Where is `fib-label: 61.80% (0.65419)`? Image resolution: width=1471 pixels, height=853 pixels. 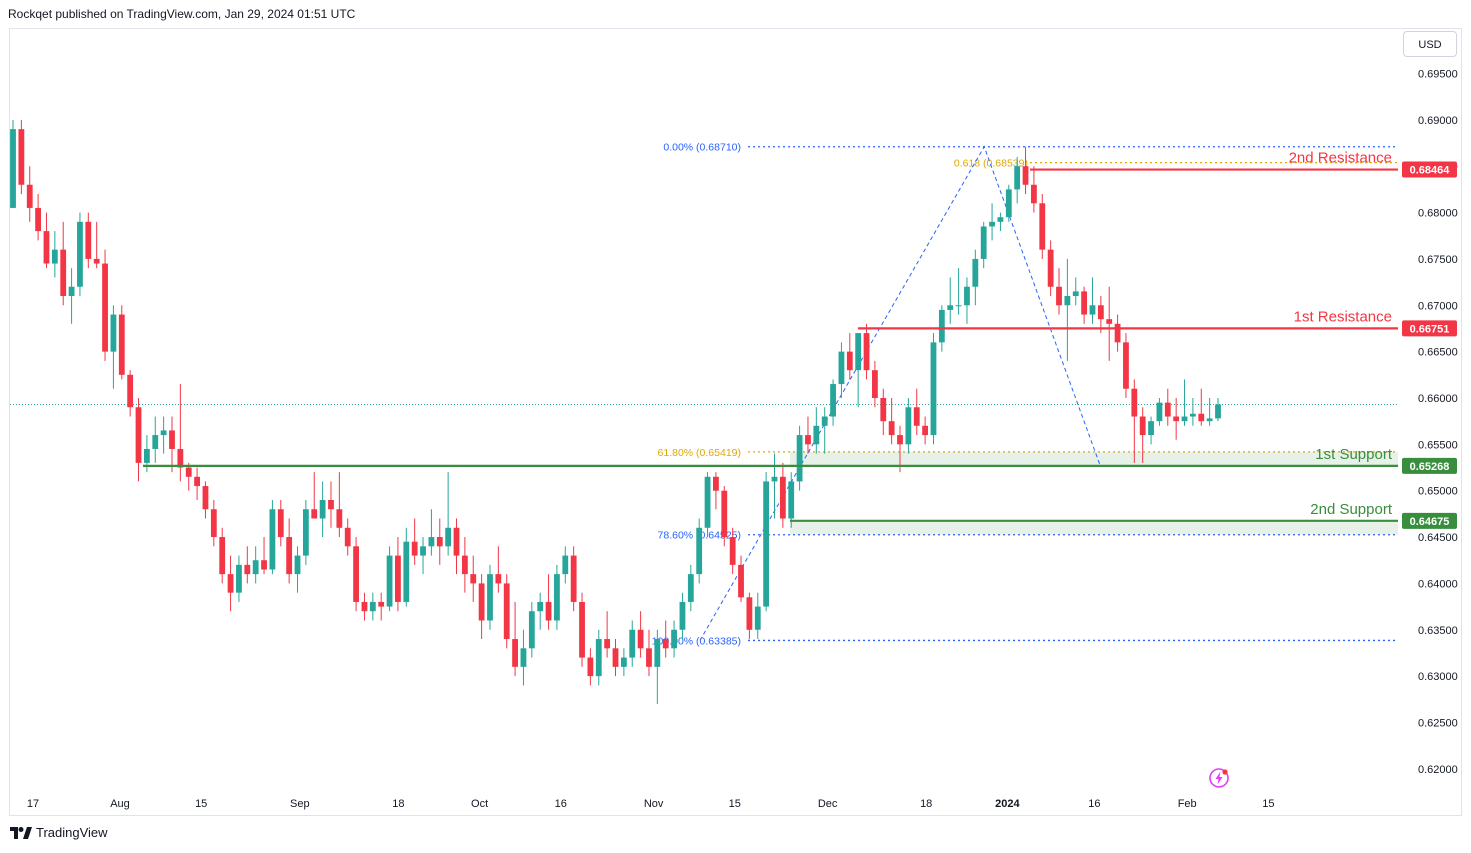
fib-label: 61.80% (0.65419) is located at coordinates (699, 453).